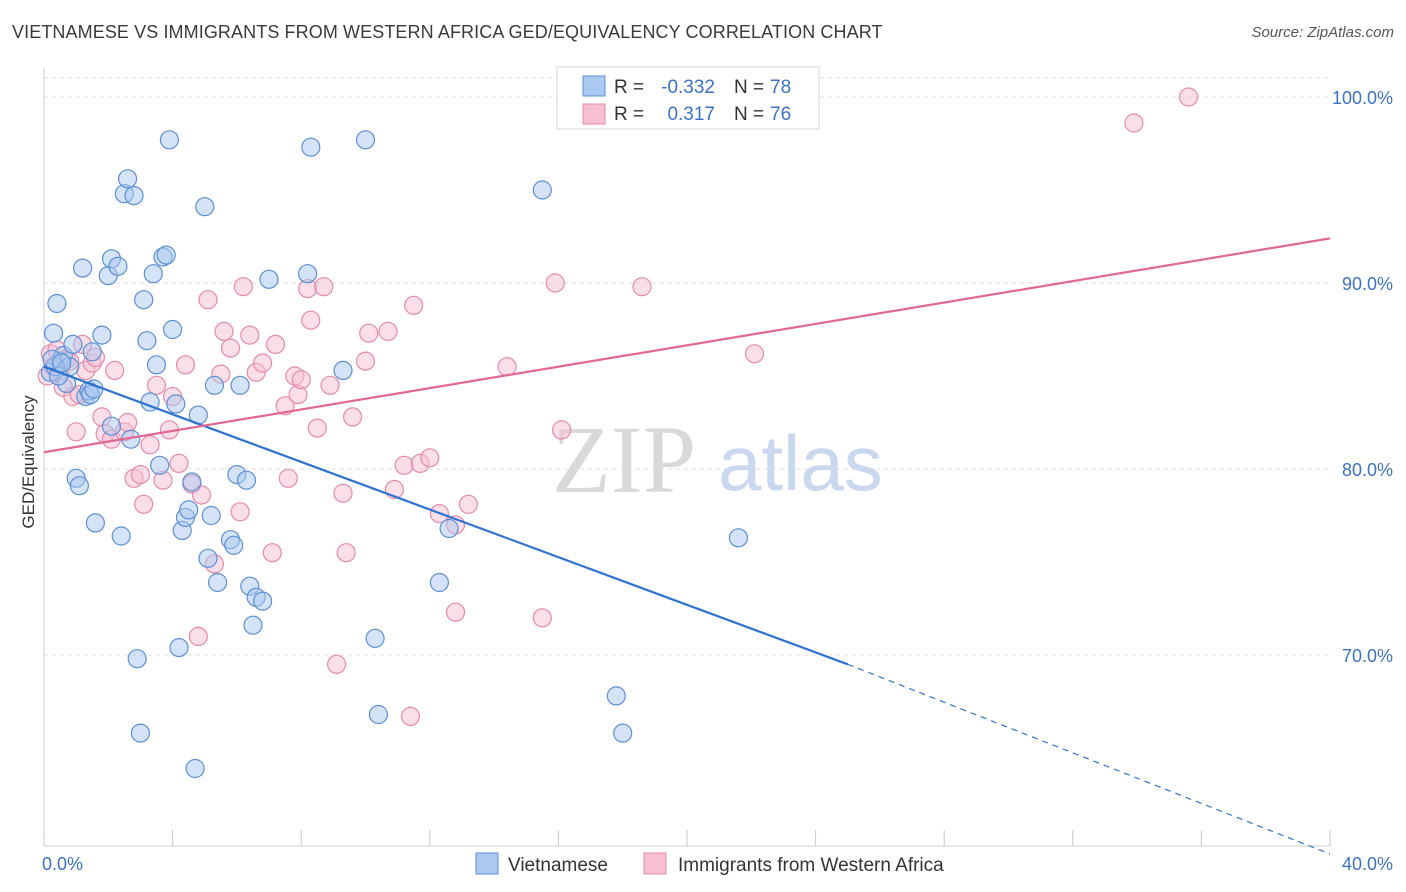 Image resolution: width=1406 pixels, height=892 pixels. What do you see at coordinates (1322, 32) in the screenshot?
I see `source-label: Source: ZipAtlas.com` at bounding box center [1322, 32].